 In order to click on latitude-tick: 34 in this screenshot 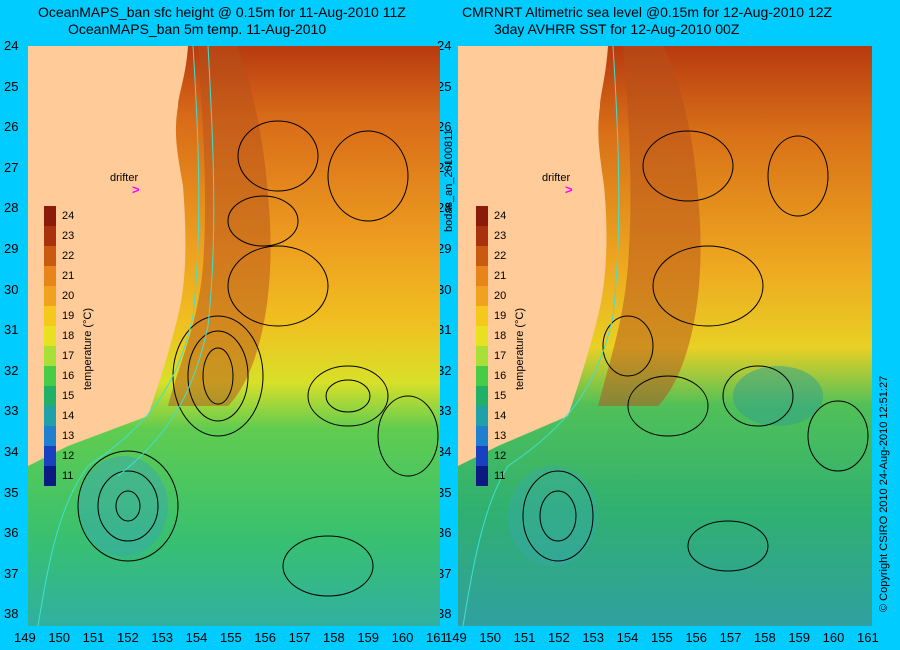, I will do `click(444, 451)`.